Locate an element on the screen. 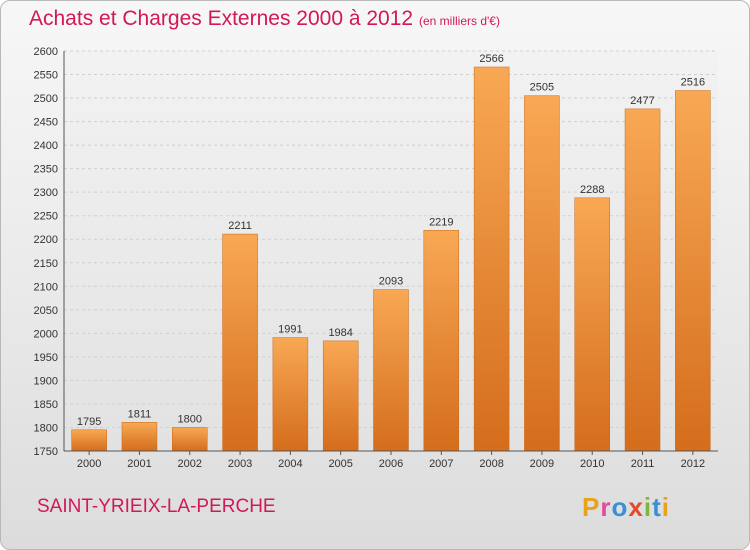 The width and height of the screenshot is (750, 550). y-tick-label: 2600 is located at coordinates (46, 52).